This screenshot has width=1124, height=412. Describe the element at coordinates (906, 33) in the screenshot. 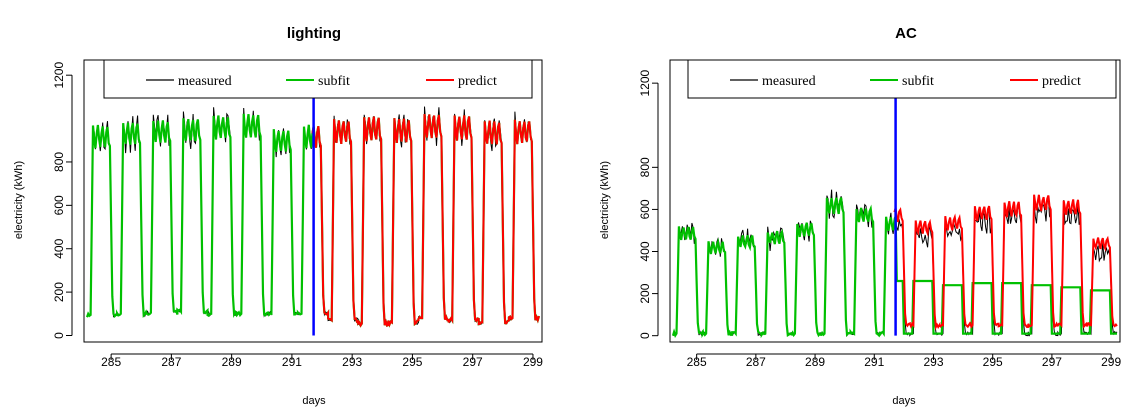

I see `chart-title: AC` at that location.